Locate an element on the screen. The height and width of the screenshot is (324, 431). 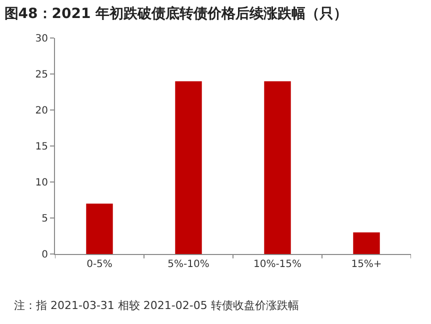
y-tick-label: 25 is located at coordinates (41, 75).